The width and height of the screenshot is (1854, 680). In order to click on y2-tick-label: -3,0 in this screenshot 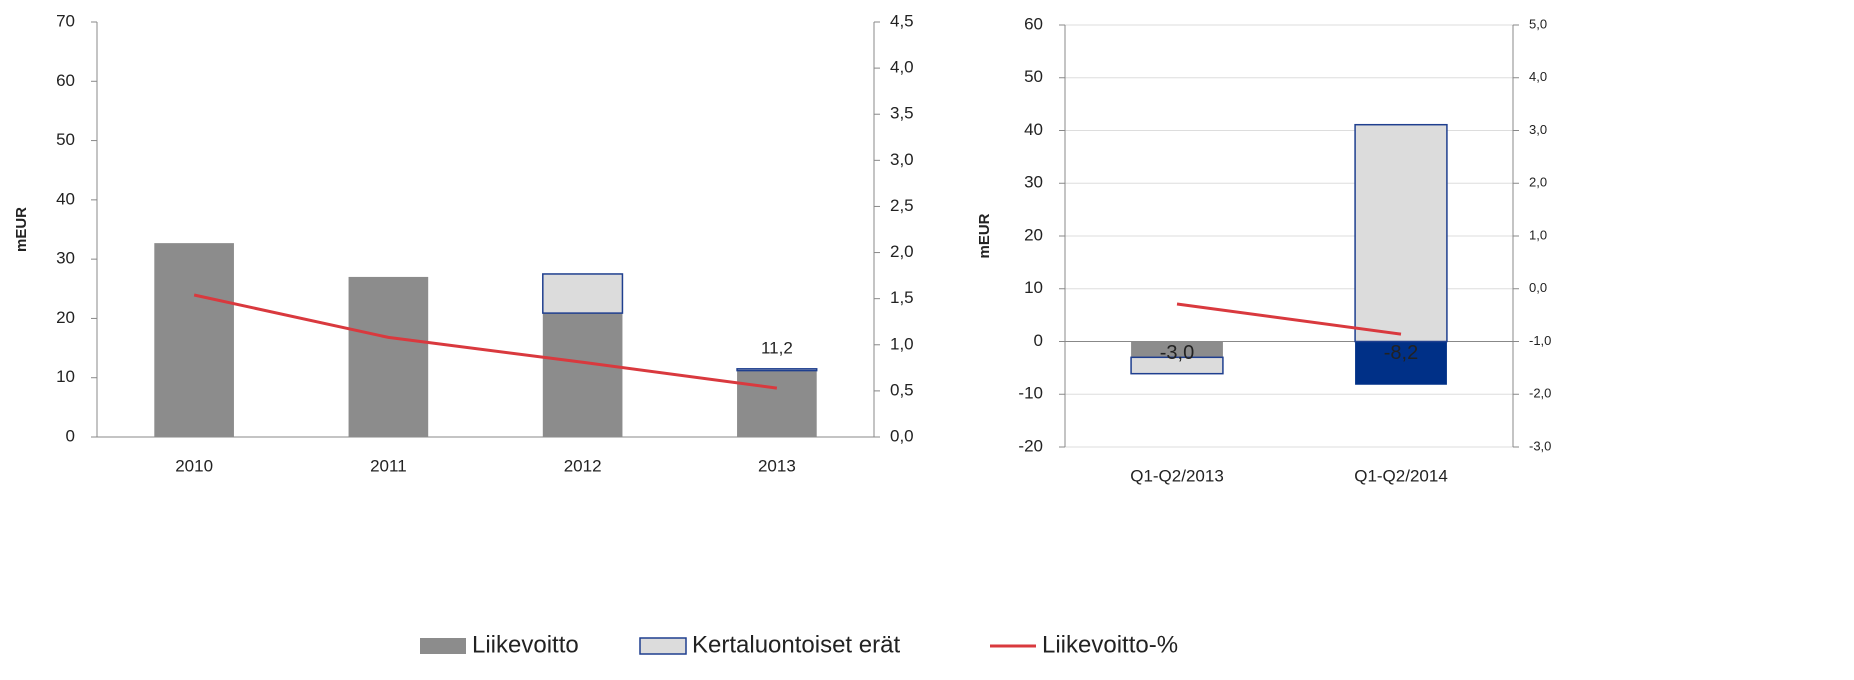, I will do `click(1540, 445)`.